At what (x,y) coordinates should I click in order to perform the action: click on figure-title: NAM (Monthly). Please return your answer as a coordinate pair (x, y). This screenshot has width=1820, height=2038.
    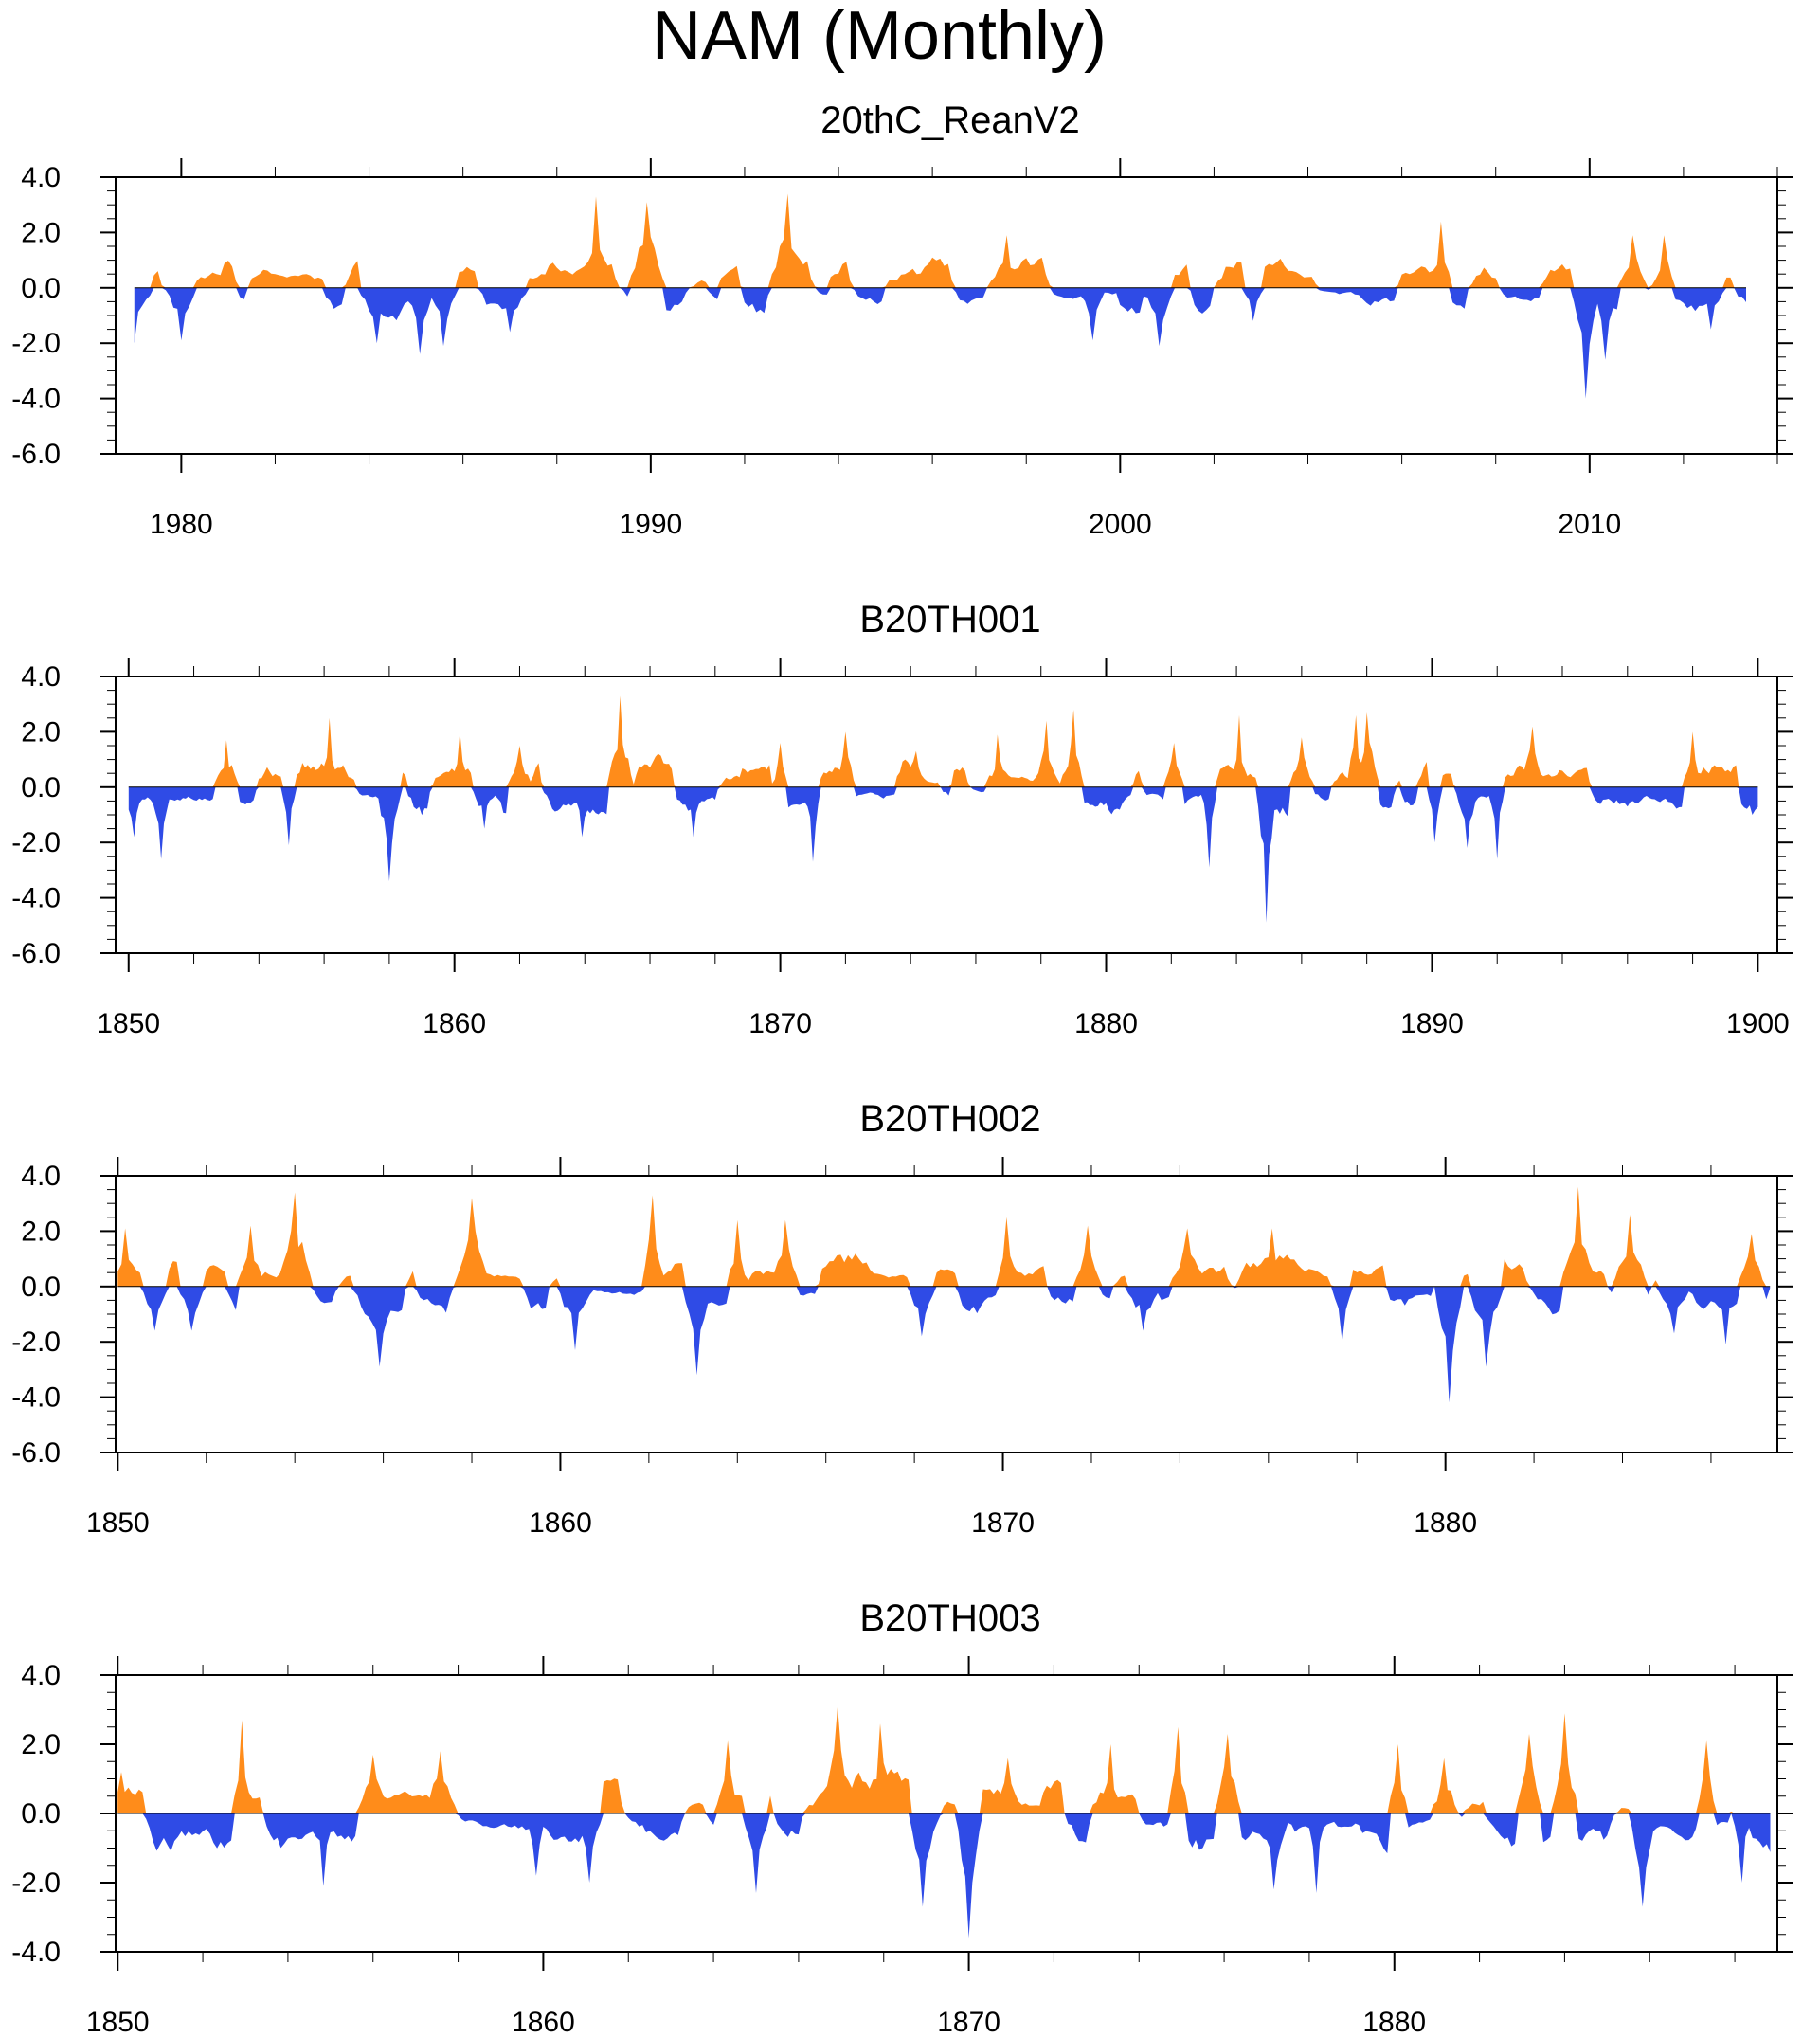
    Looking at the image, I should click on (880, 37).